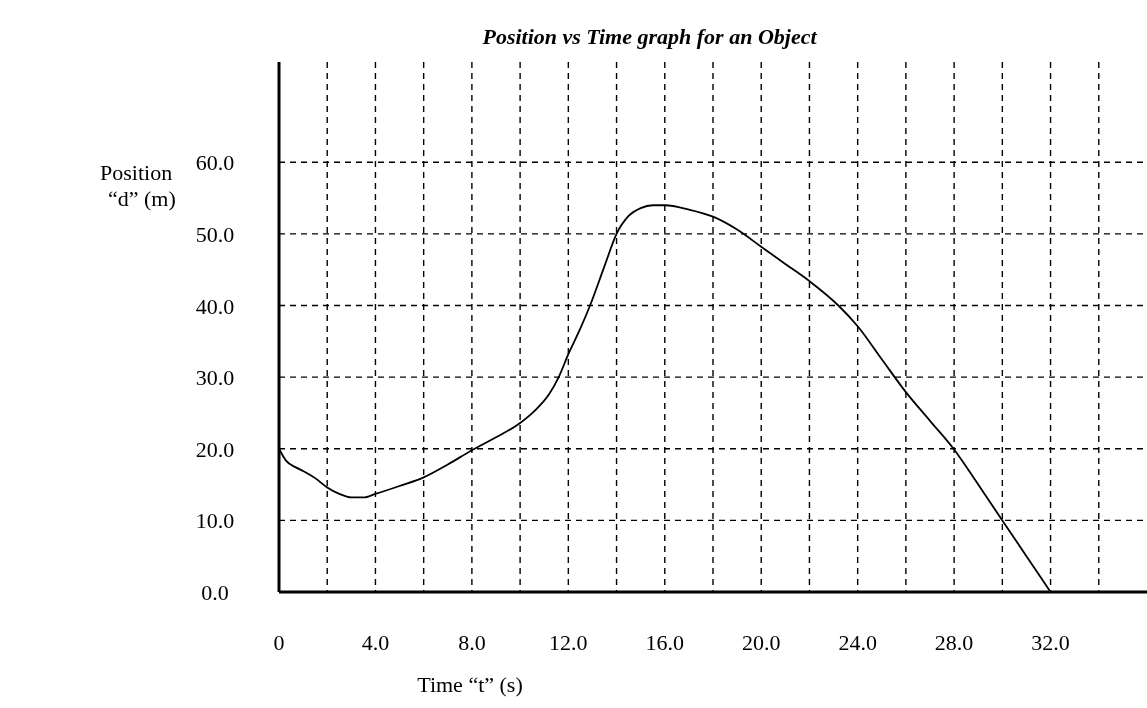 The width and height of the screenshot is (1147, 708). I want to click on y-tick-label: 30.0, so click(215, 378).